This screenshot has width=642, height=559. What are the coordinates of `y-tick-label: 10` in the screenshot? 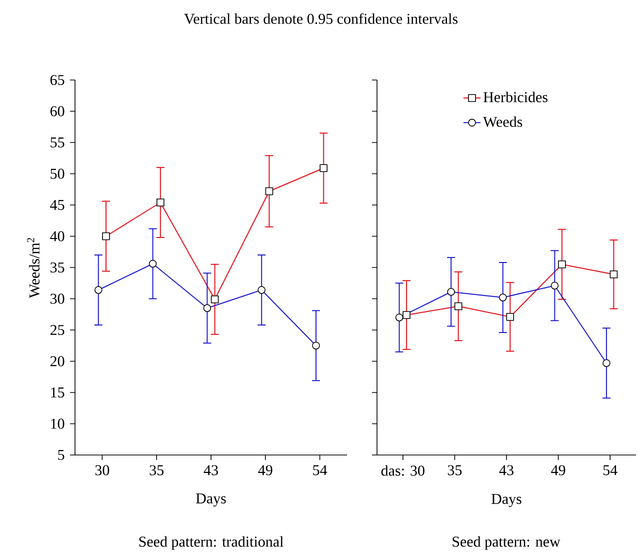 It's located at (57, 423).